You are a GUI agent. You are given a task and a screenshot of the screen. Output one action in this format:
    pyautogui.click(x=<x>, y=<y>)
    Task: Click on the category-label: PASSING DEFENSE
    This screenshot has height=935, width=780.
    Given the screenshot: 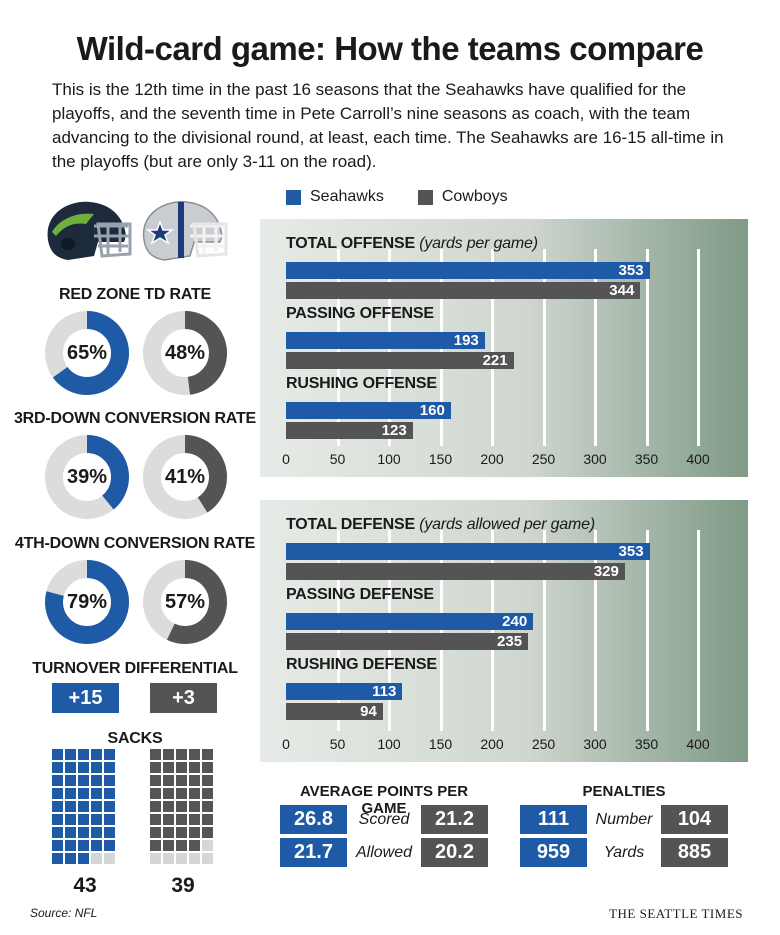 What is the action you would take?
    pyautogui.click(x=360, y=595)
    